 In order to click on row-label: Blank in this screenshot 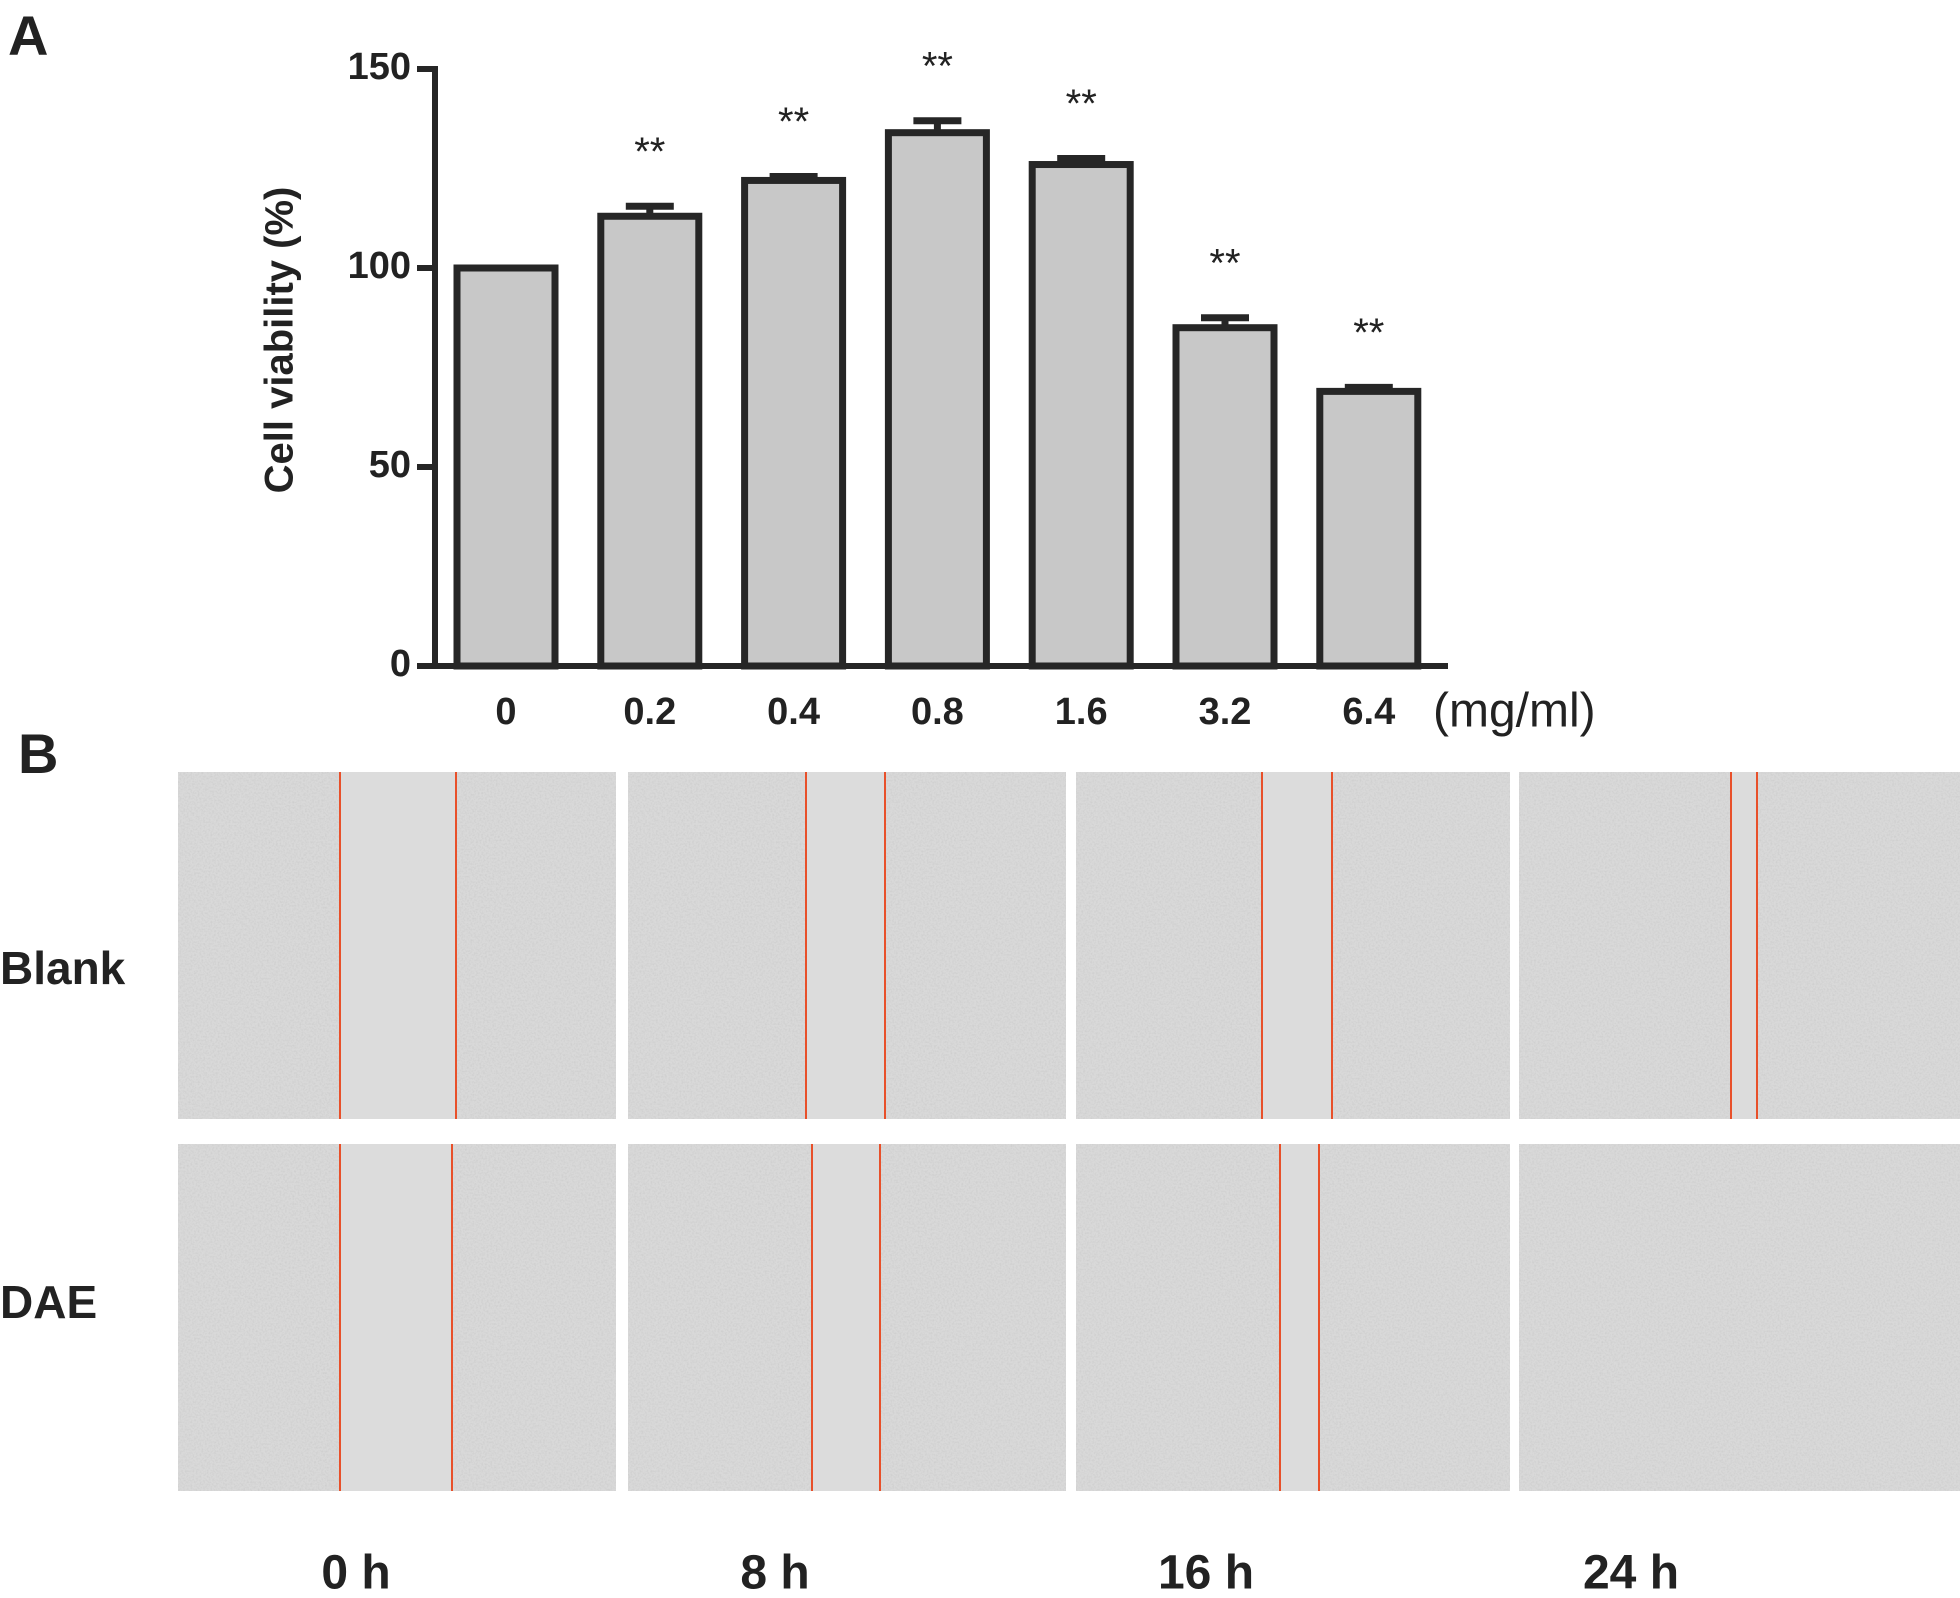, I will do `click(63, 968)`.